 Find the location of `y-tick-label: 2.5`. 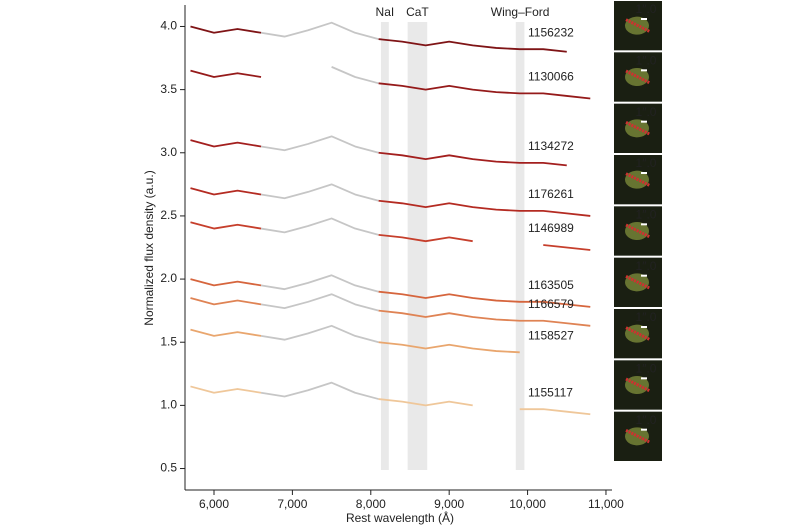

y-tick-label: 2.5 is located at coordinates (168, 215).